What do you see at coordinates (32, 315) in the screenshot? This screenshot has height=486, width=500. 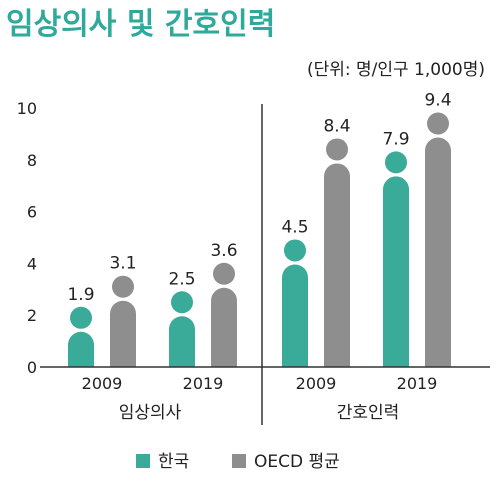 I see `y-tick-label: 2` at bounding box center [32, 315].